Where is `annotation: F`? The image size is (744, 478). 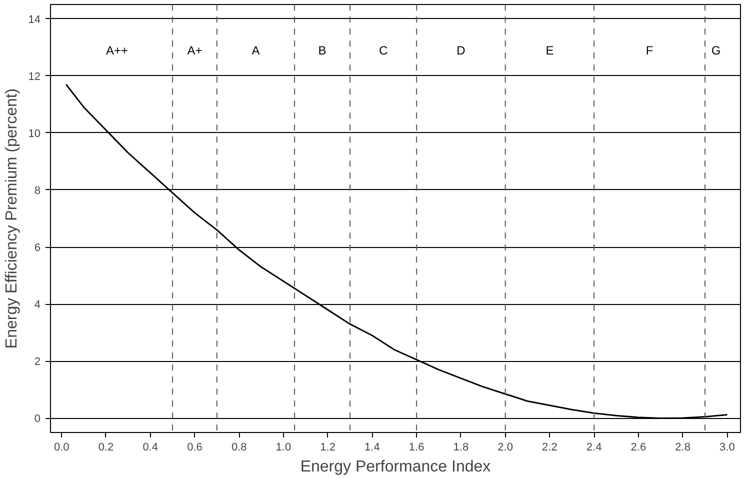 annotation: F is located at coordinates (650, 50).